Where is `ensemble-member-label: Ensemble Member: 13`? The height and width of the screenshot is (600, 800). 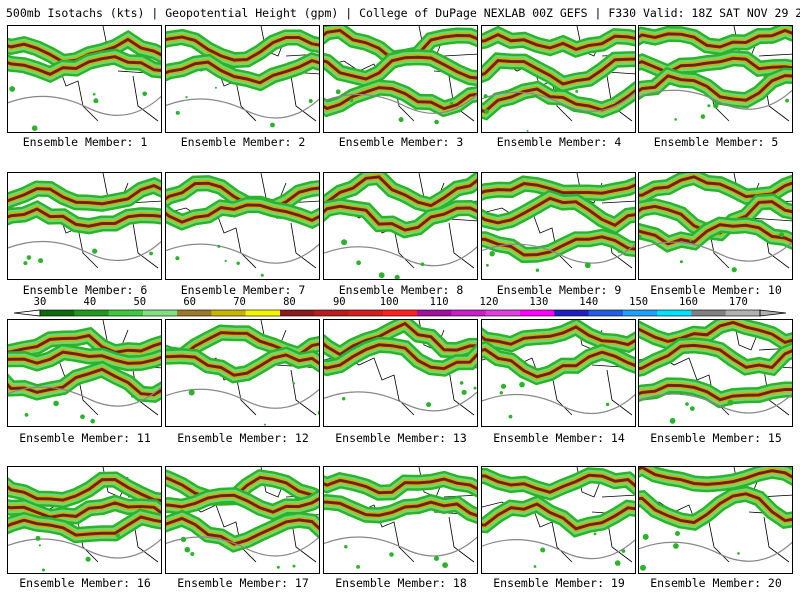
ensemble-member-label: Ensemble Member: 13 is located at coordinates (401, 438).